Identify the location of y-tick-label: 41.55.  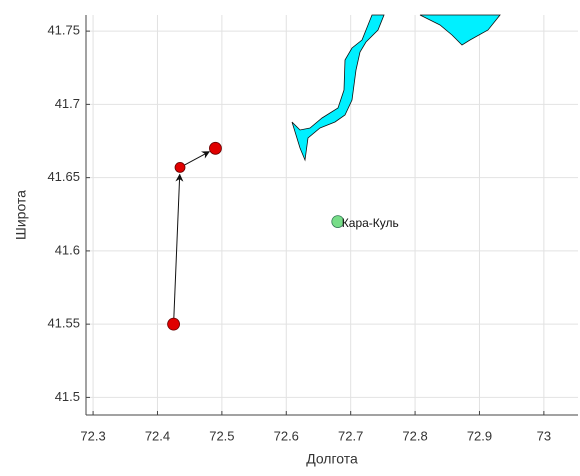
(63, 323).